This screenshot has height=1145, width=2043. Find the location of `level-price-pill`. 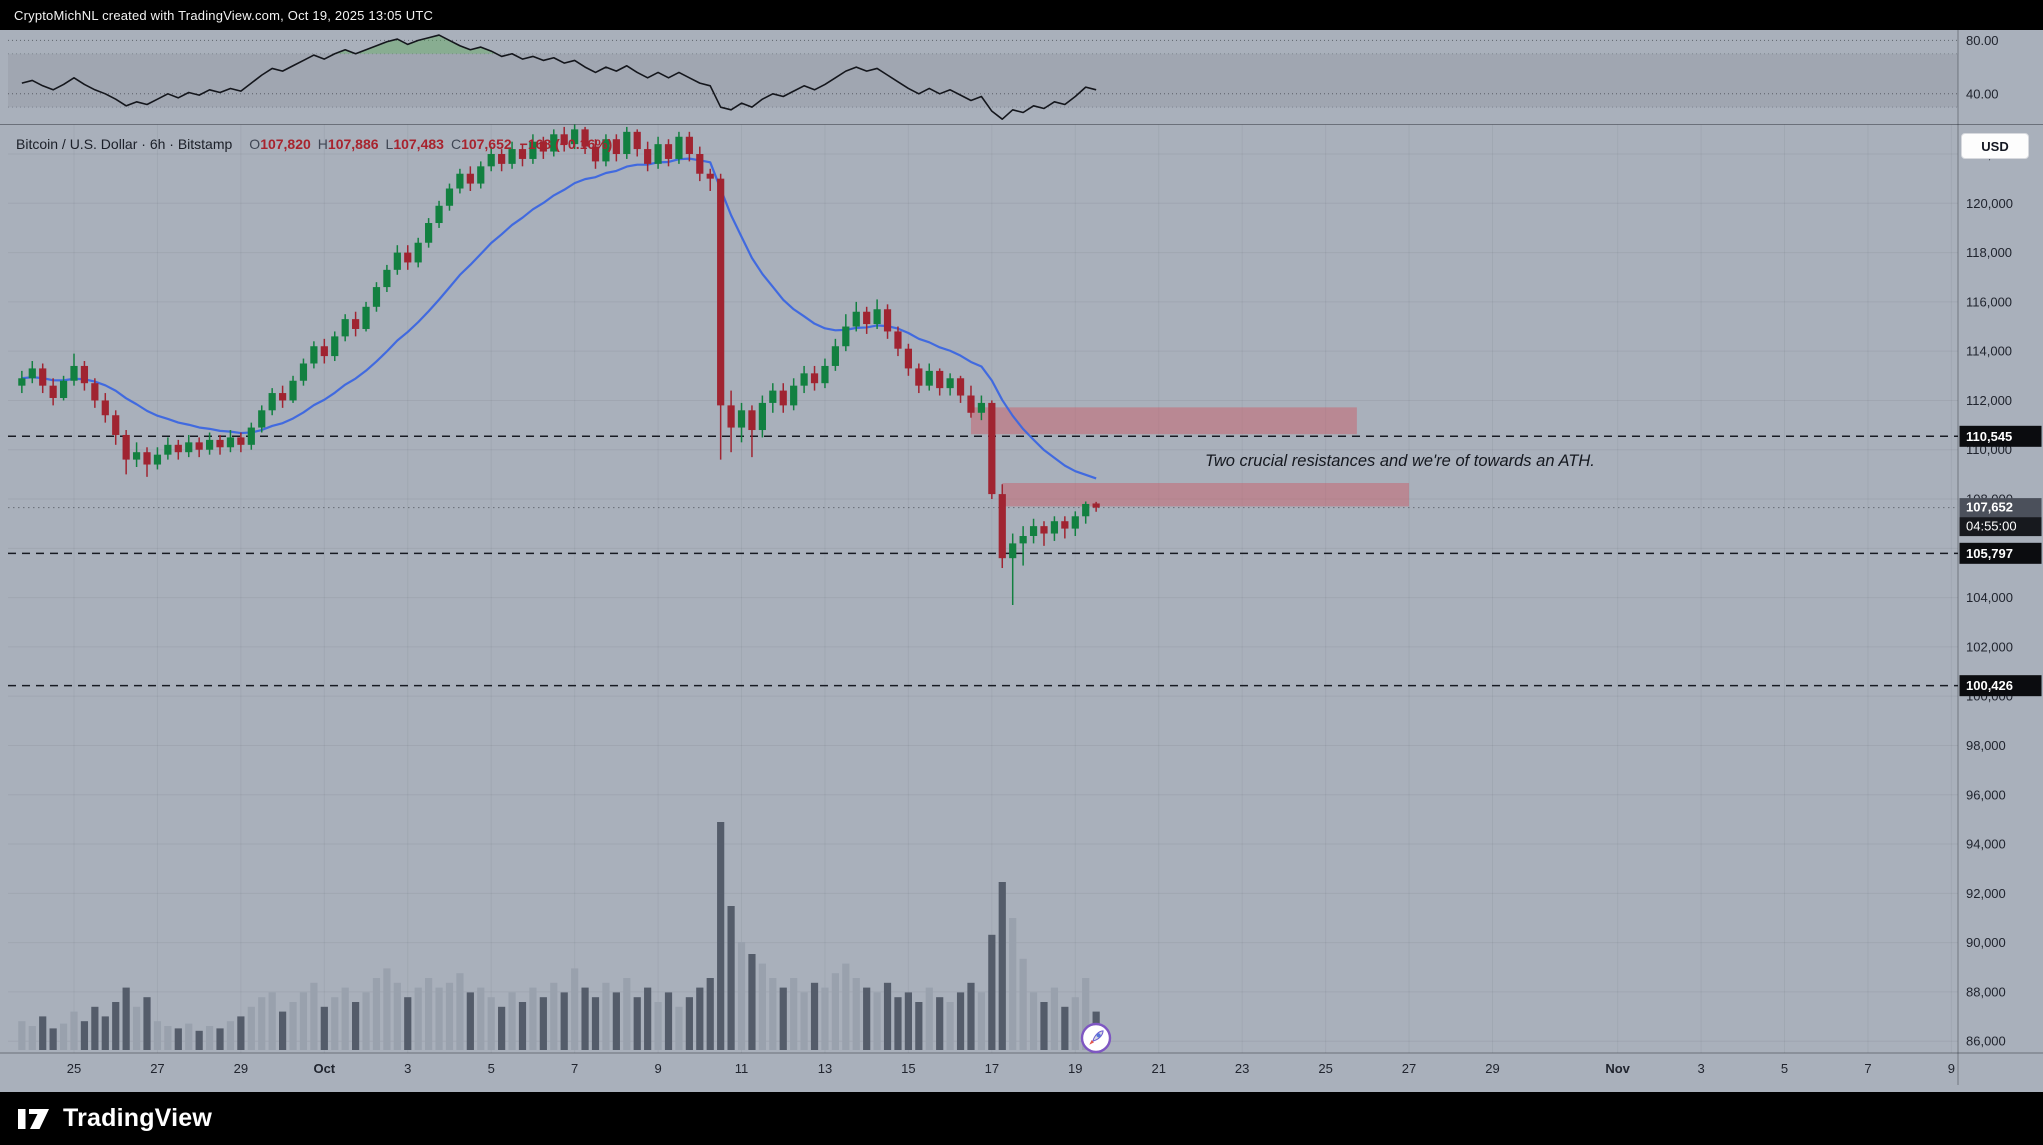

level-price-pill is located at coordinates (2000, 436).